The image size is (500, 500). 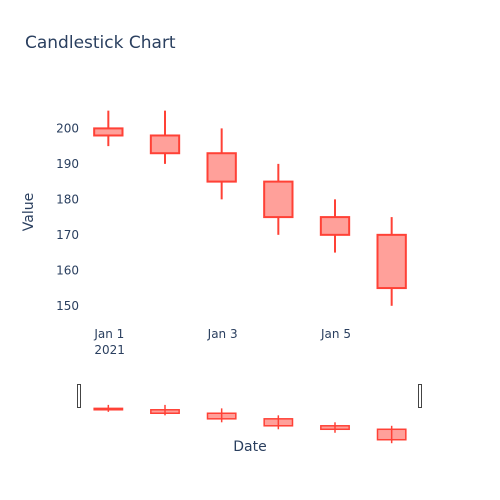 I want to click on y-tick-label: 190, so click(x=67, y=164).